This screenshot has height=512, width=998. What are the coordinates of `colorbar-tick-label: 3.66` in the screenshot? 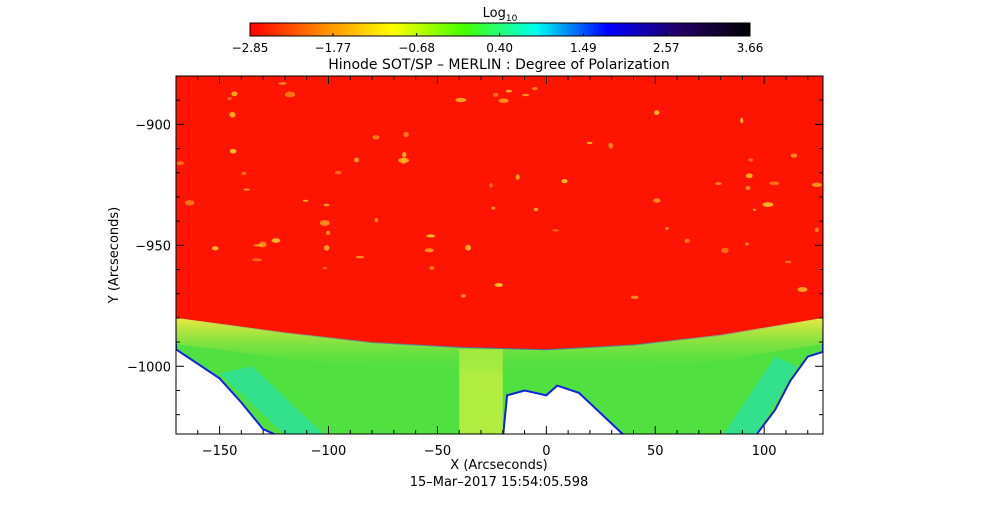 It's located at (750, 48).